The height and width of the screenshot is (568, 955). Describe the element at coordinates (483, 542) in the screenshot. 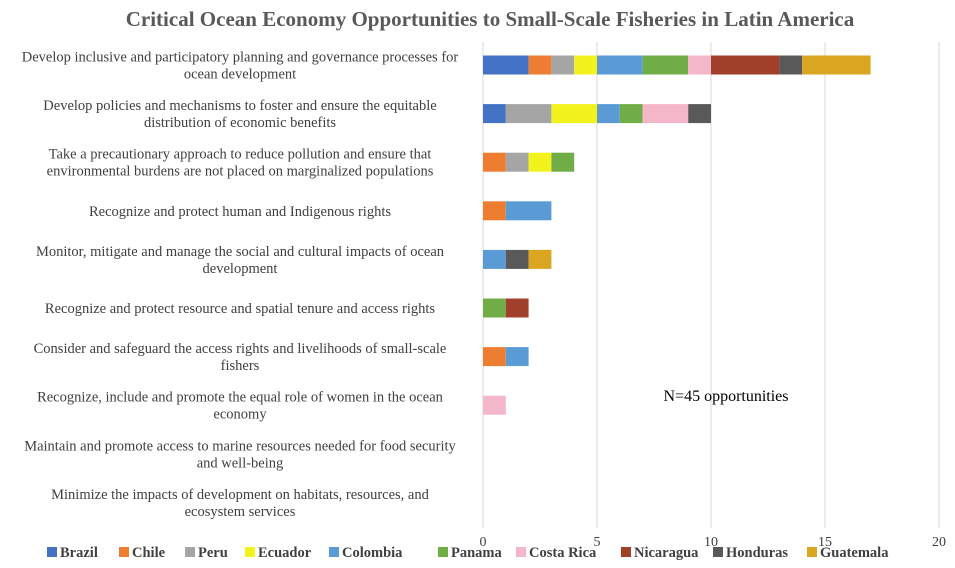

I see `x-tick-label: 0` at that location.